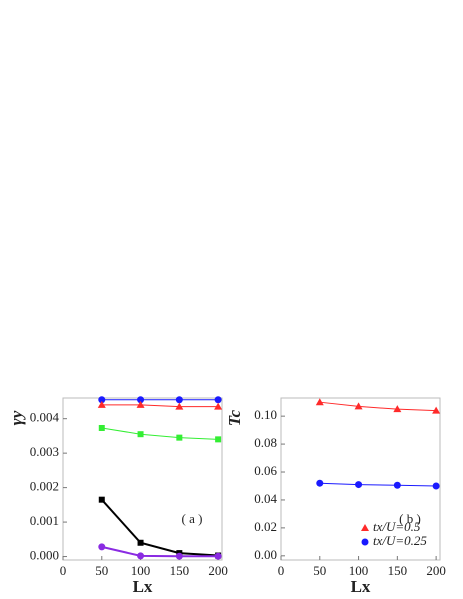 The width and height of the screenshot is (463, 599). Describe the element at coordinates (400, 540) in the screenshot. I see `legend-label: tx/U=0.25` at that location.